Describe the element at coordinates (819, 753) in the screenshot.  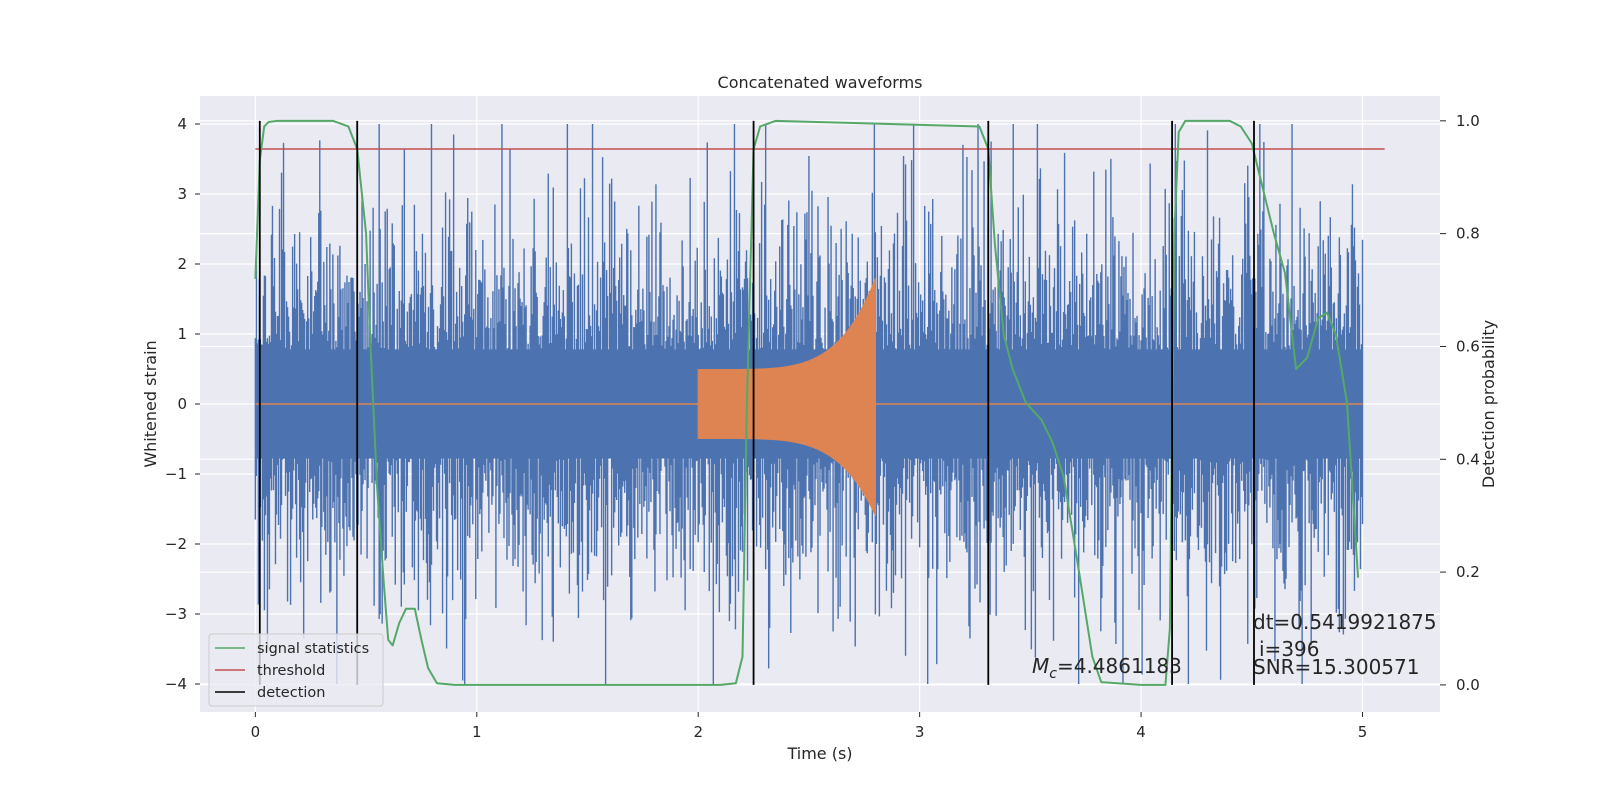
I see `x-axis-label: Time (s)` at that location.